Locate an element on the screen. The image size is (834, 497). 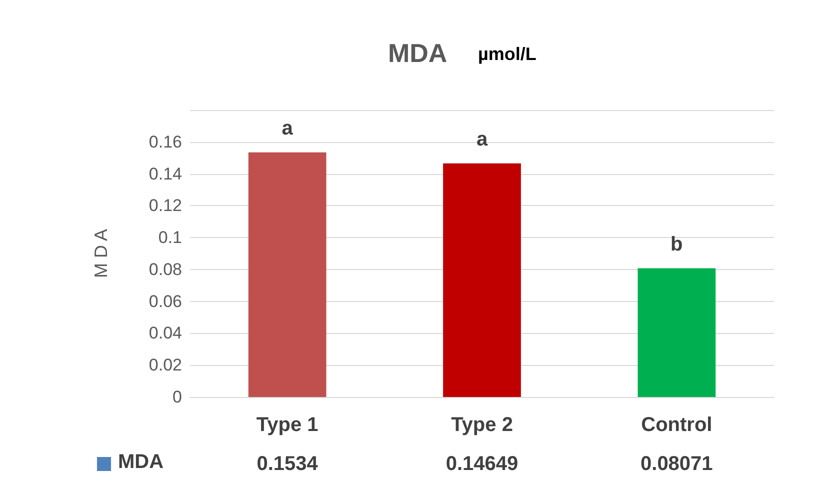
x-tick-label: Type 2 is located at coordinates (482, 425).